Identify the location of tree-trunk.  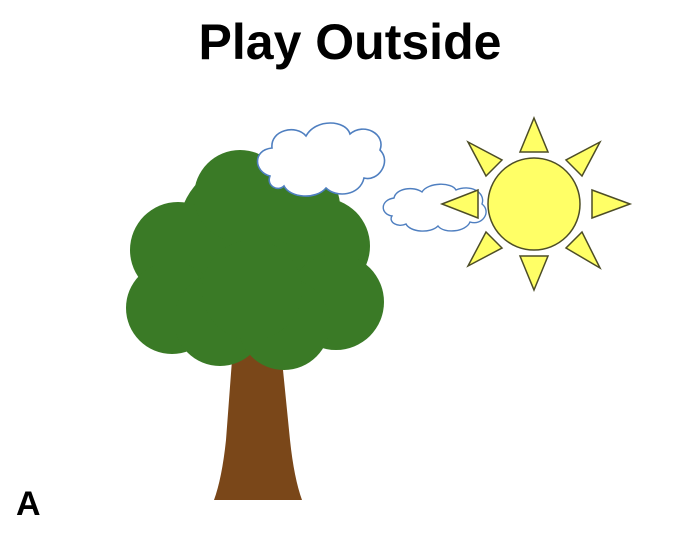
(258, 426).